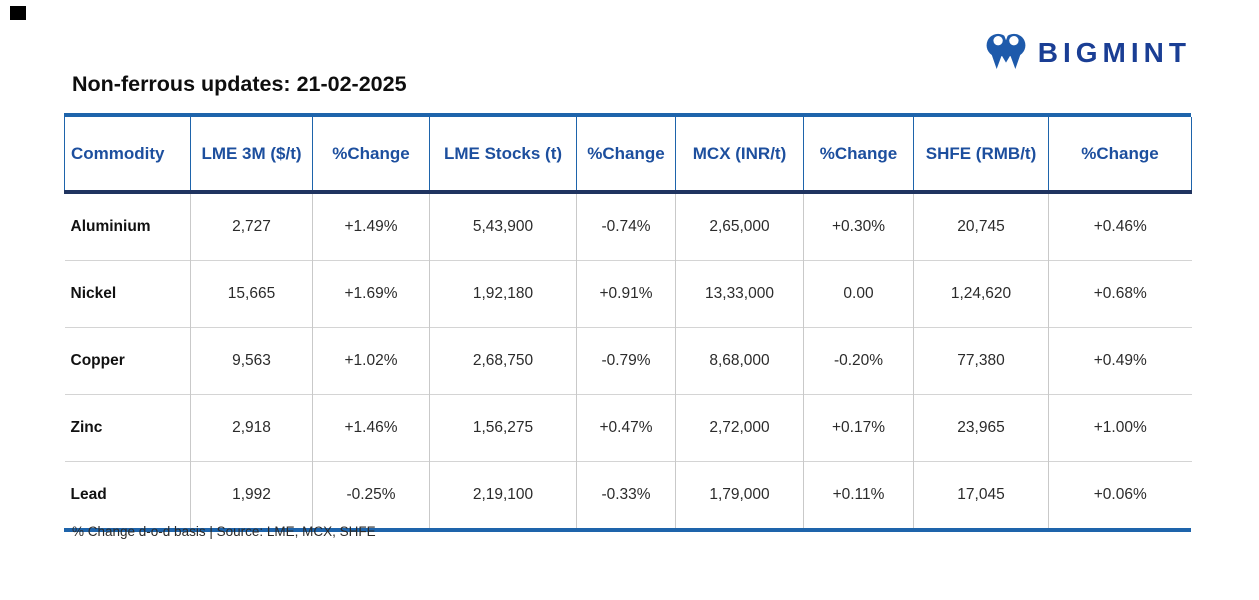 Image resolution: width=1259 pixels, height=600 pixels. What do you see at coordinates (1120, 294) in the screenshot?
I see `percent-change-cell: +0.68%` at bounding box center [1120, 294].